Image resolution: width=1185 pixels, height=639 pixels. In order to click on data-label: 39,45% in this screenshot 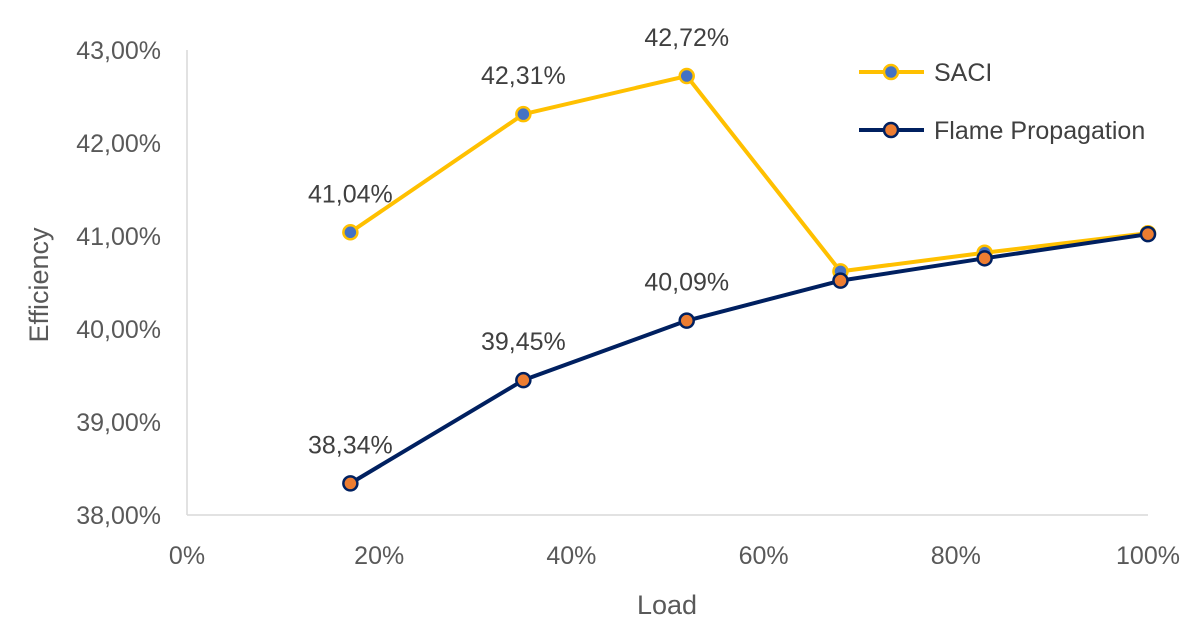, I will do `click(523, 342)`.